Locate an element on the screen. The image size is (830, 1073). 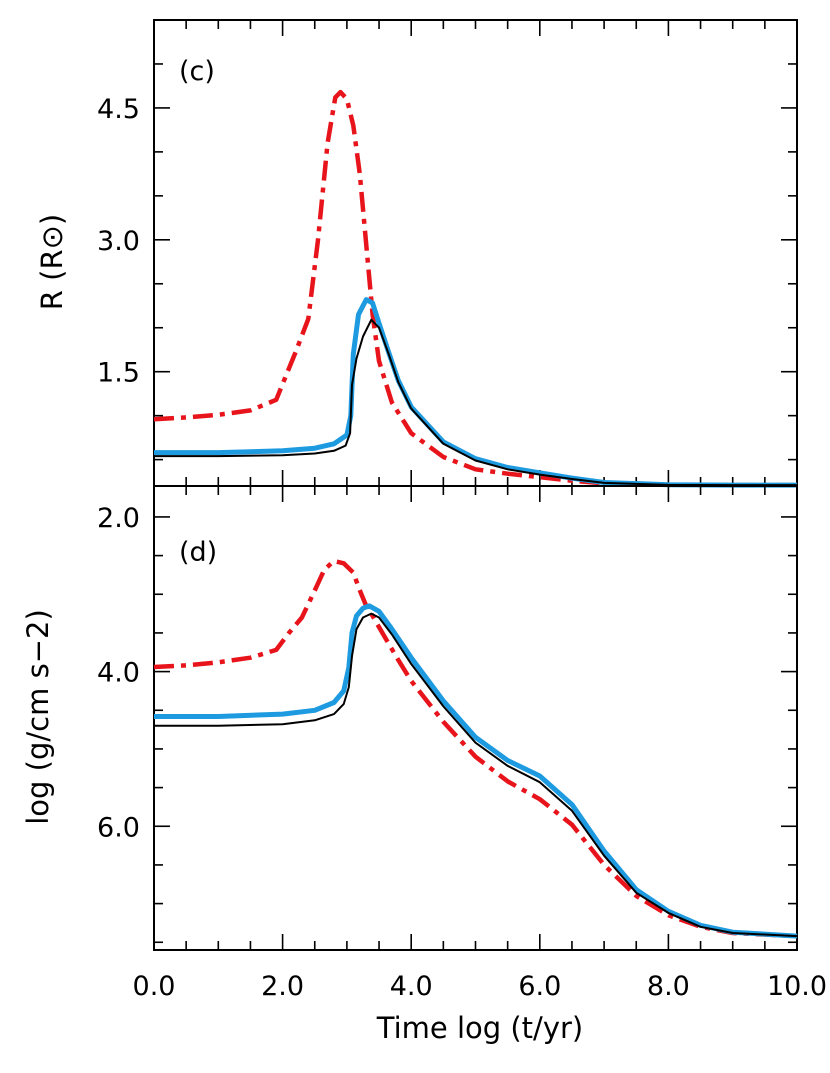
x-tick-label: 0.0 is located at coordinates (154, 986).